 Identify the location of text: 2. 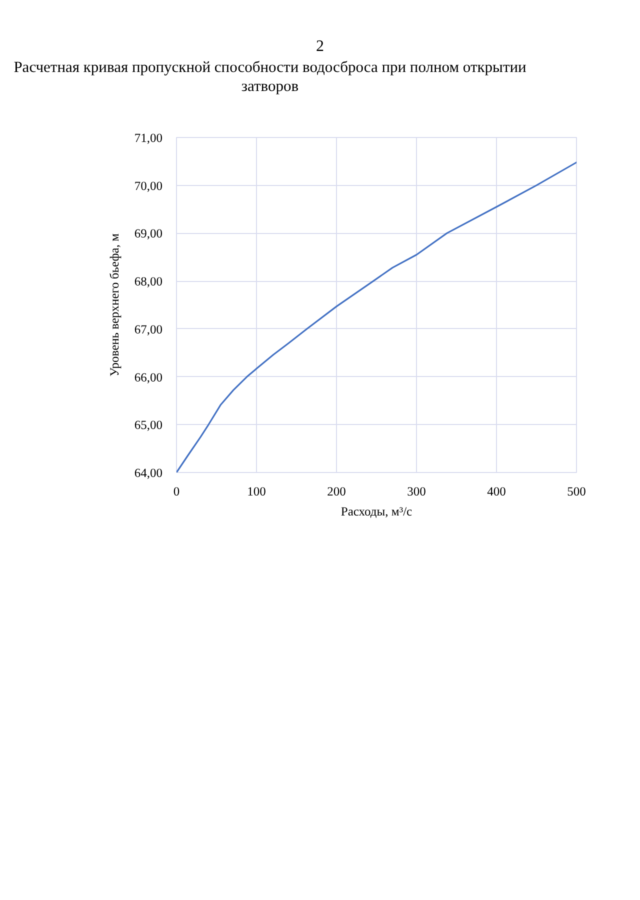
(320, 47).